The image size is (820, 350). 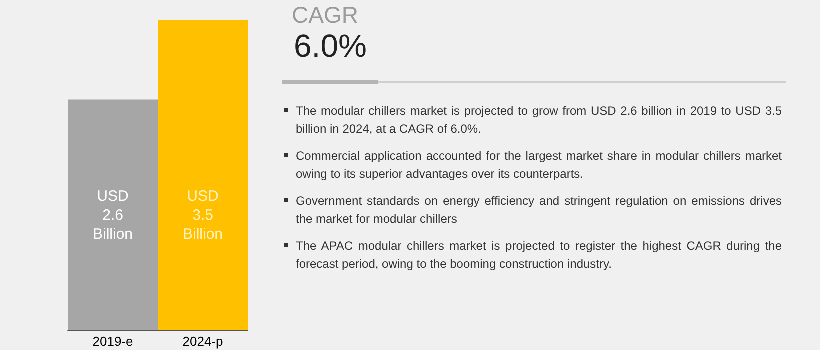 What do you see at coordinates (539, 255) in the screenshot?
I see `text: The APAC modular chillers market is projected to register the highest CAGR during the forecast period, owing to the booming construction industry.` at bounding box center [539, 255].